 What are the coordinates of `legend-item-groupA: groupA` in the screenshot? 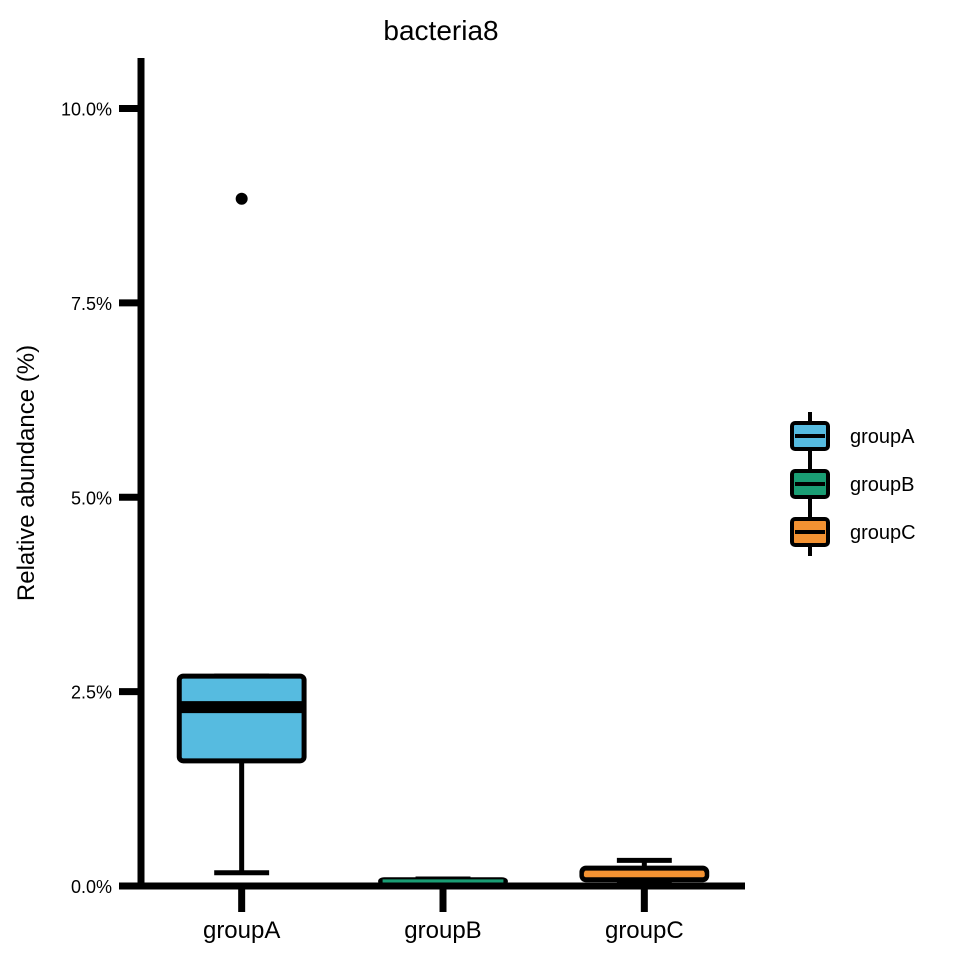 It's located at (852, 436).